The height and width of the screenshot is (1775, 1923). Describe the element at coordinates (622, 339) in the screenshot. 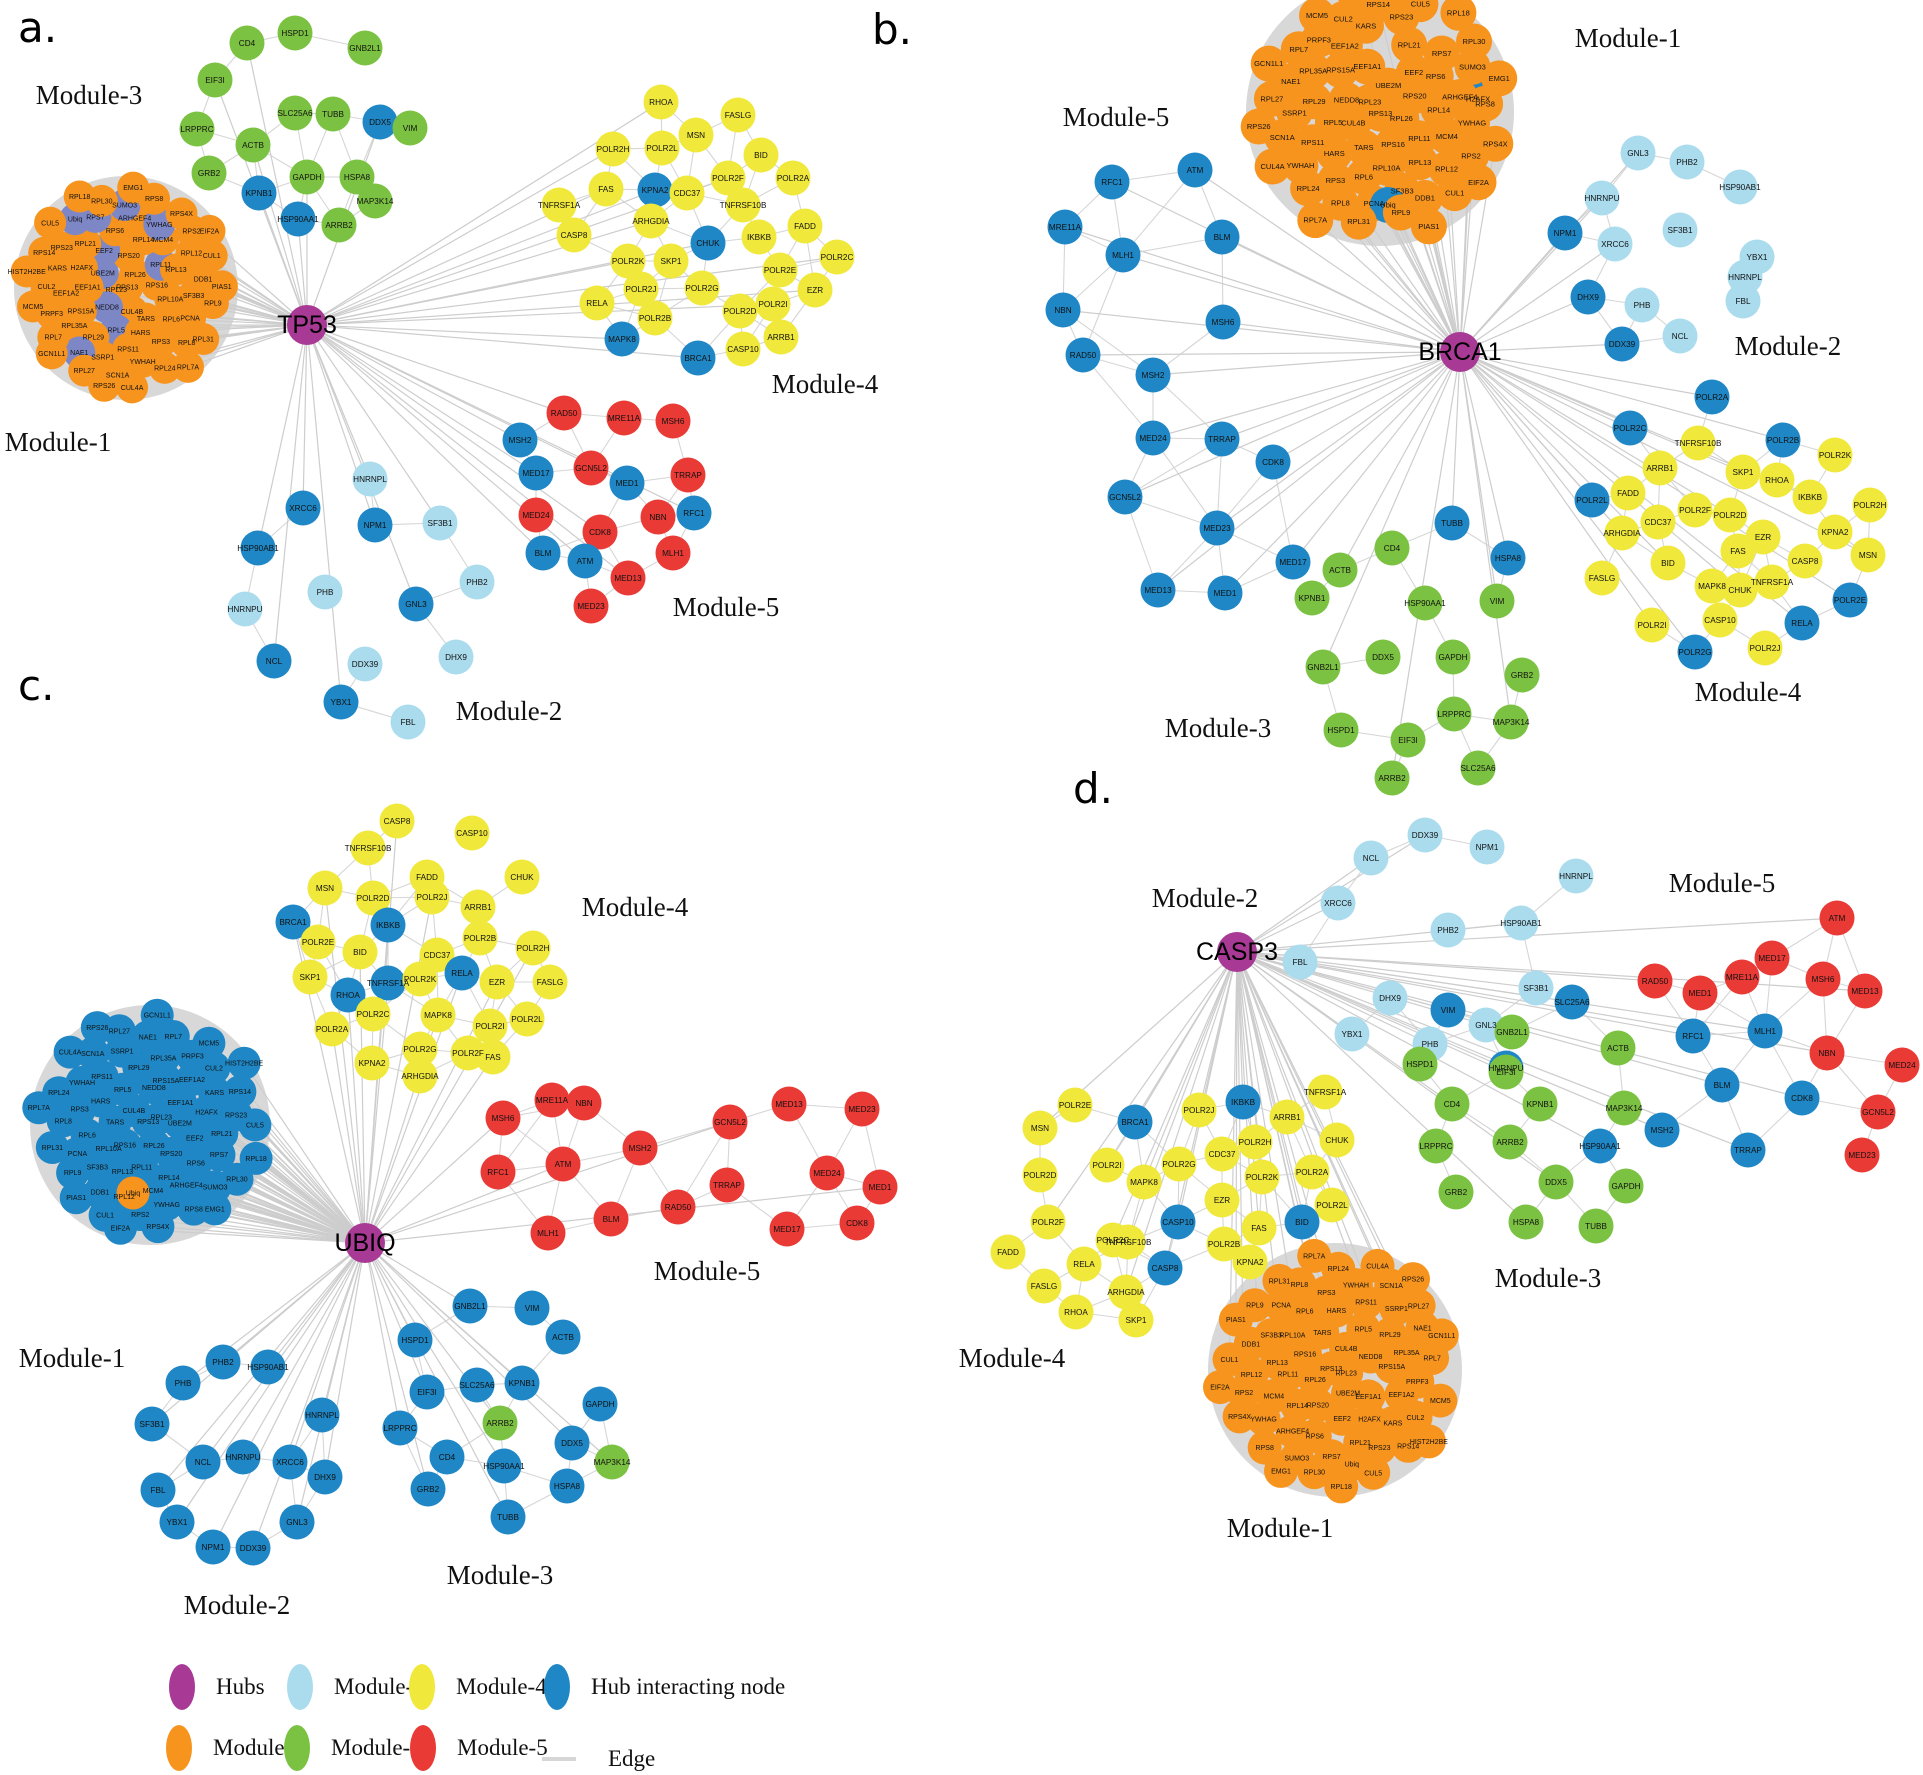

I see `node-MAPK8` at that location.